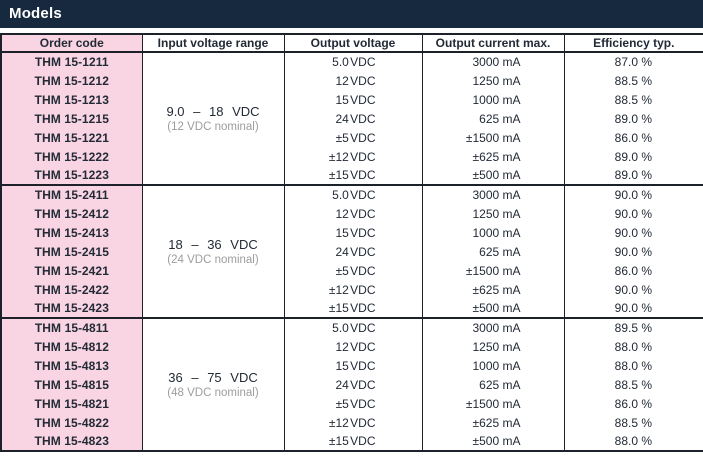 This screenshot has width=703, height=462. I want to click on table-row: THM 15-1212 12 VDC 1250 mA 88.5 %, so click(352, 80).